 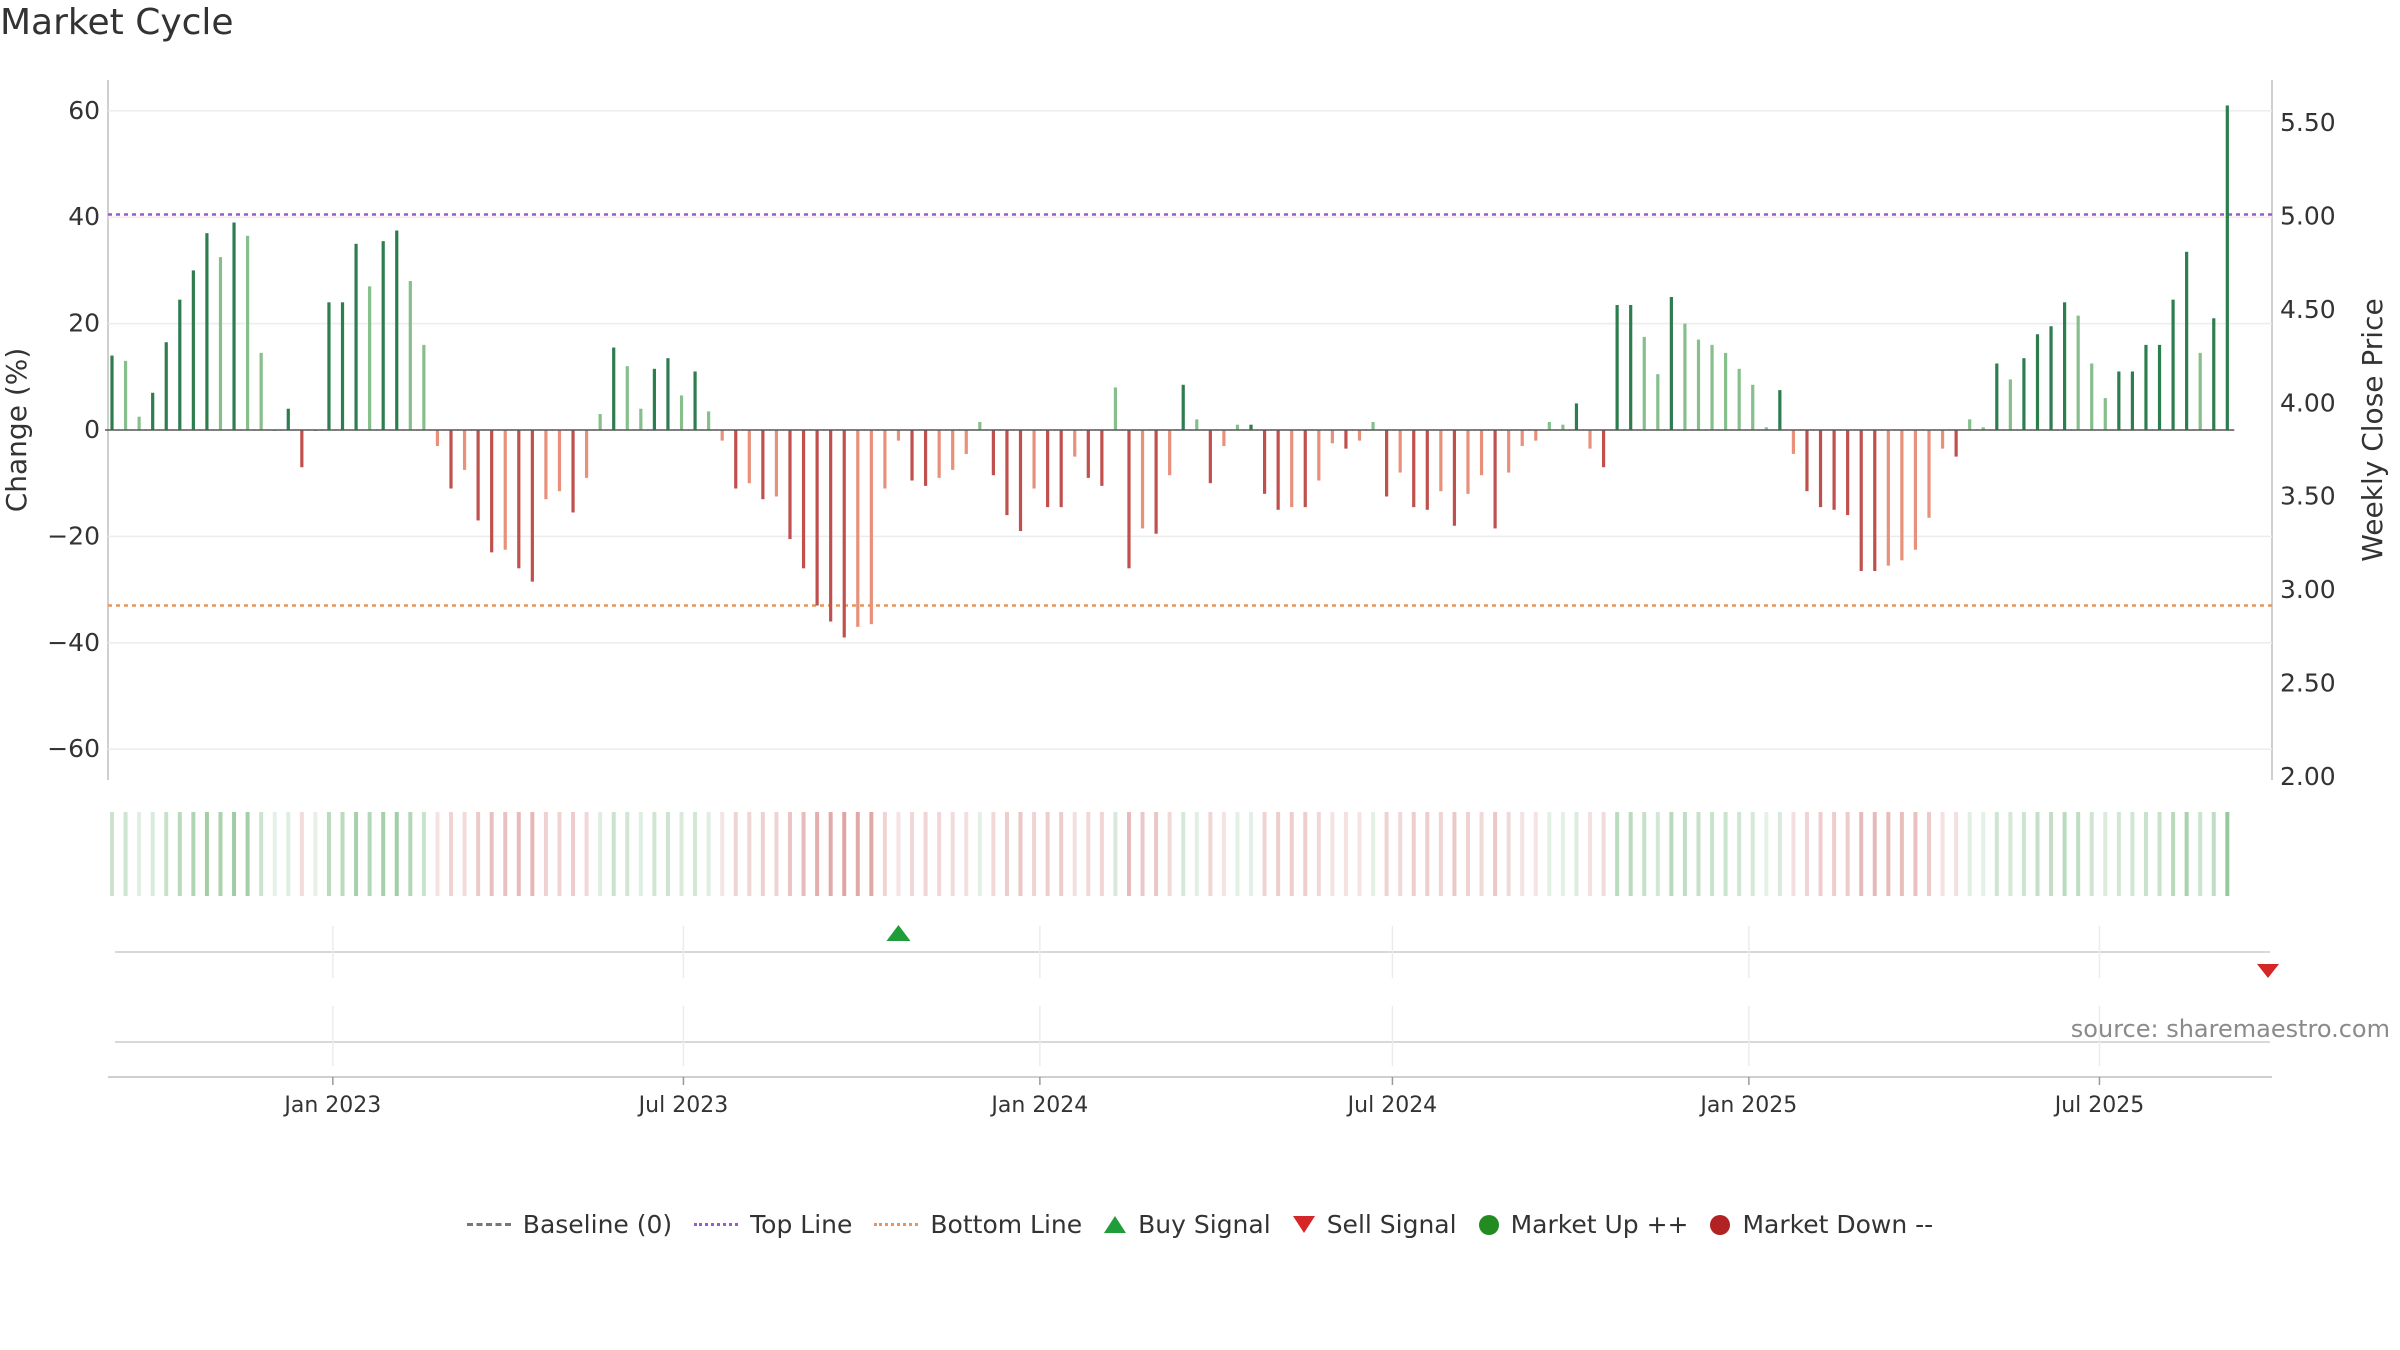 I want to click on y2-axis-label: Weekly Close Price, so click(x=2372, y=429).